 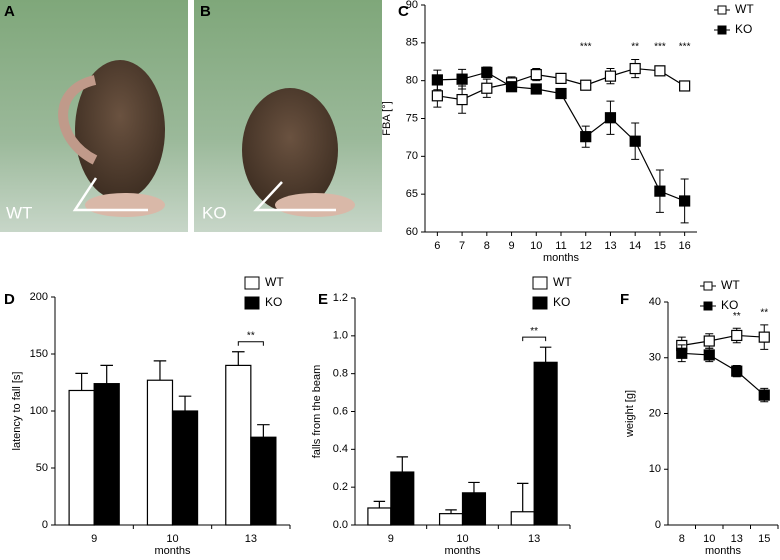 What do you see at coordinates (560, 246) in the screenshot?
I see `x-tick-label: 11` at bounding box center [560, 246].